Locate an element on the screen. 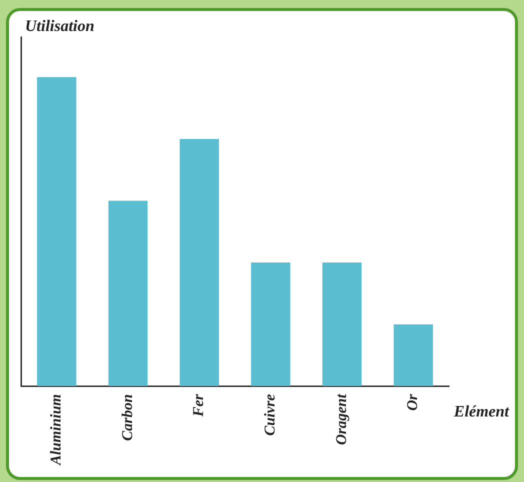  x-tick-label: Fer is located at coordinates (199, 406).